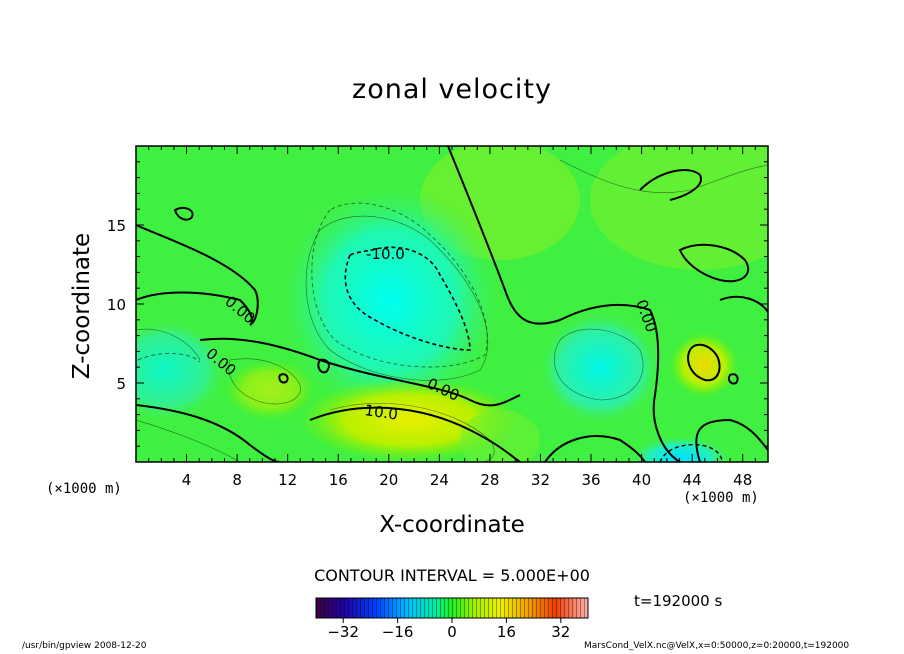 This screenshot has height=654, width=904. What do you see at coordinates (116, 305) in the screenshot?
I see `y-tick-label: 10` at bounding box center [116, 305].